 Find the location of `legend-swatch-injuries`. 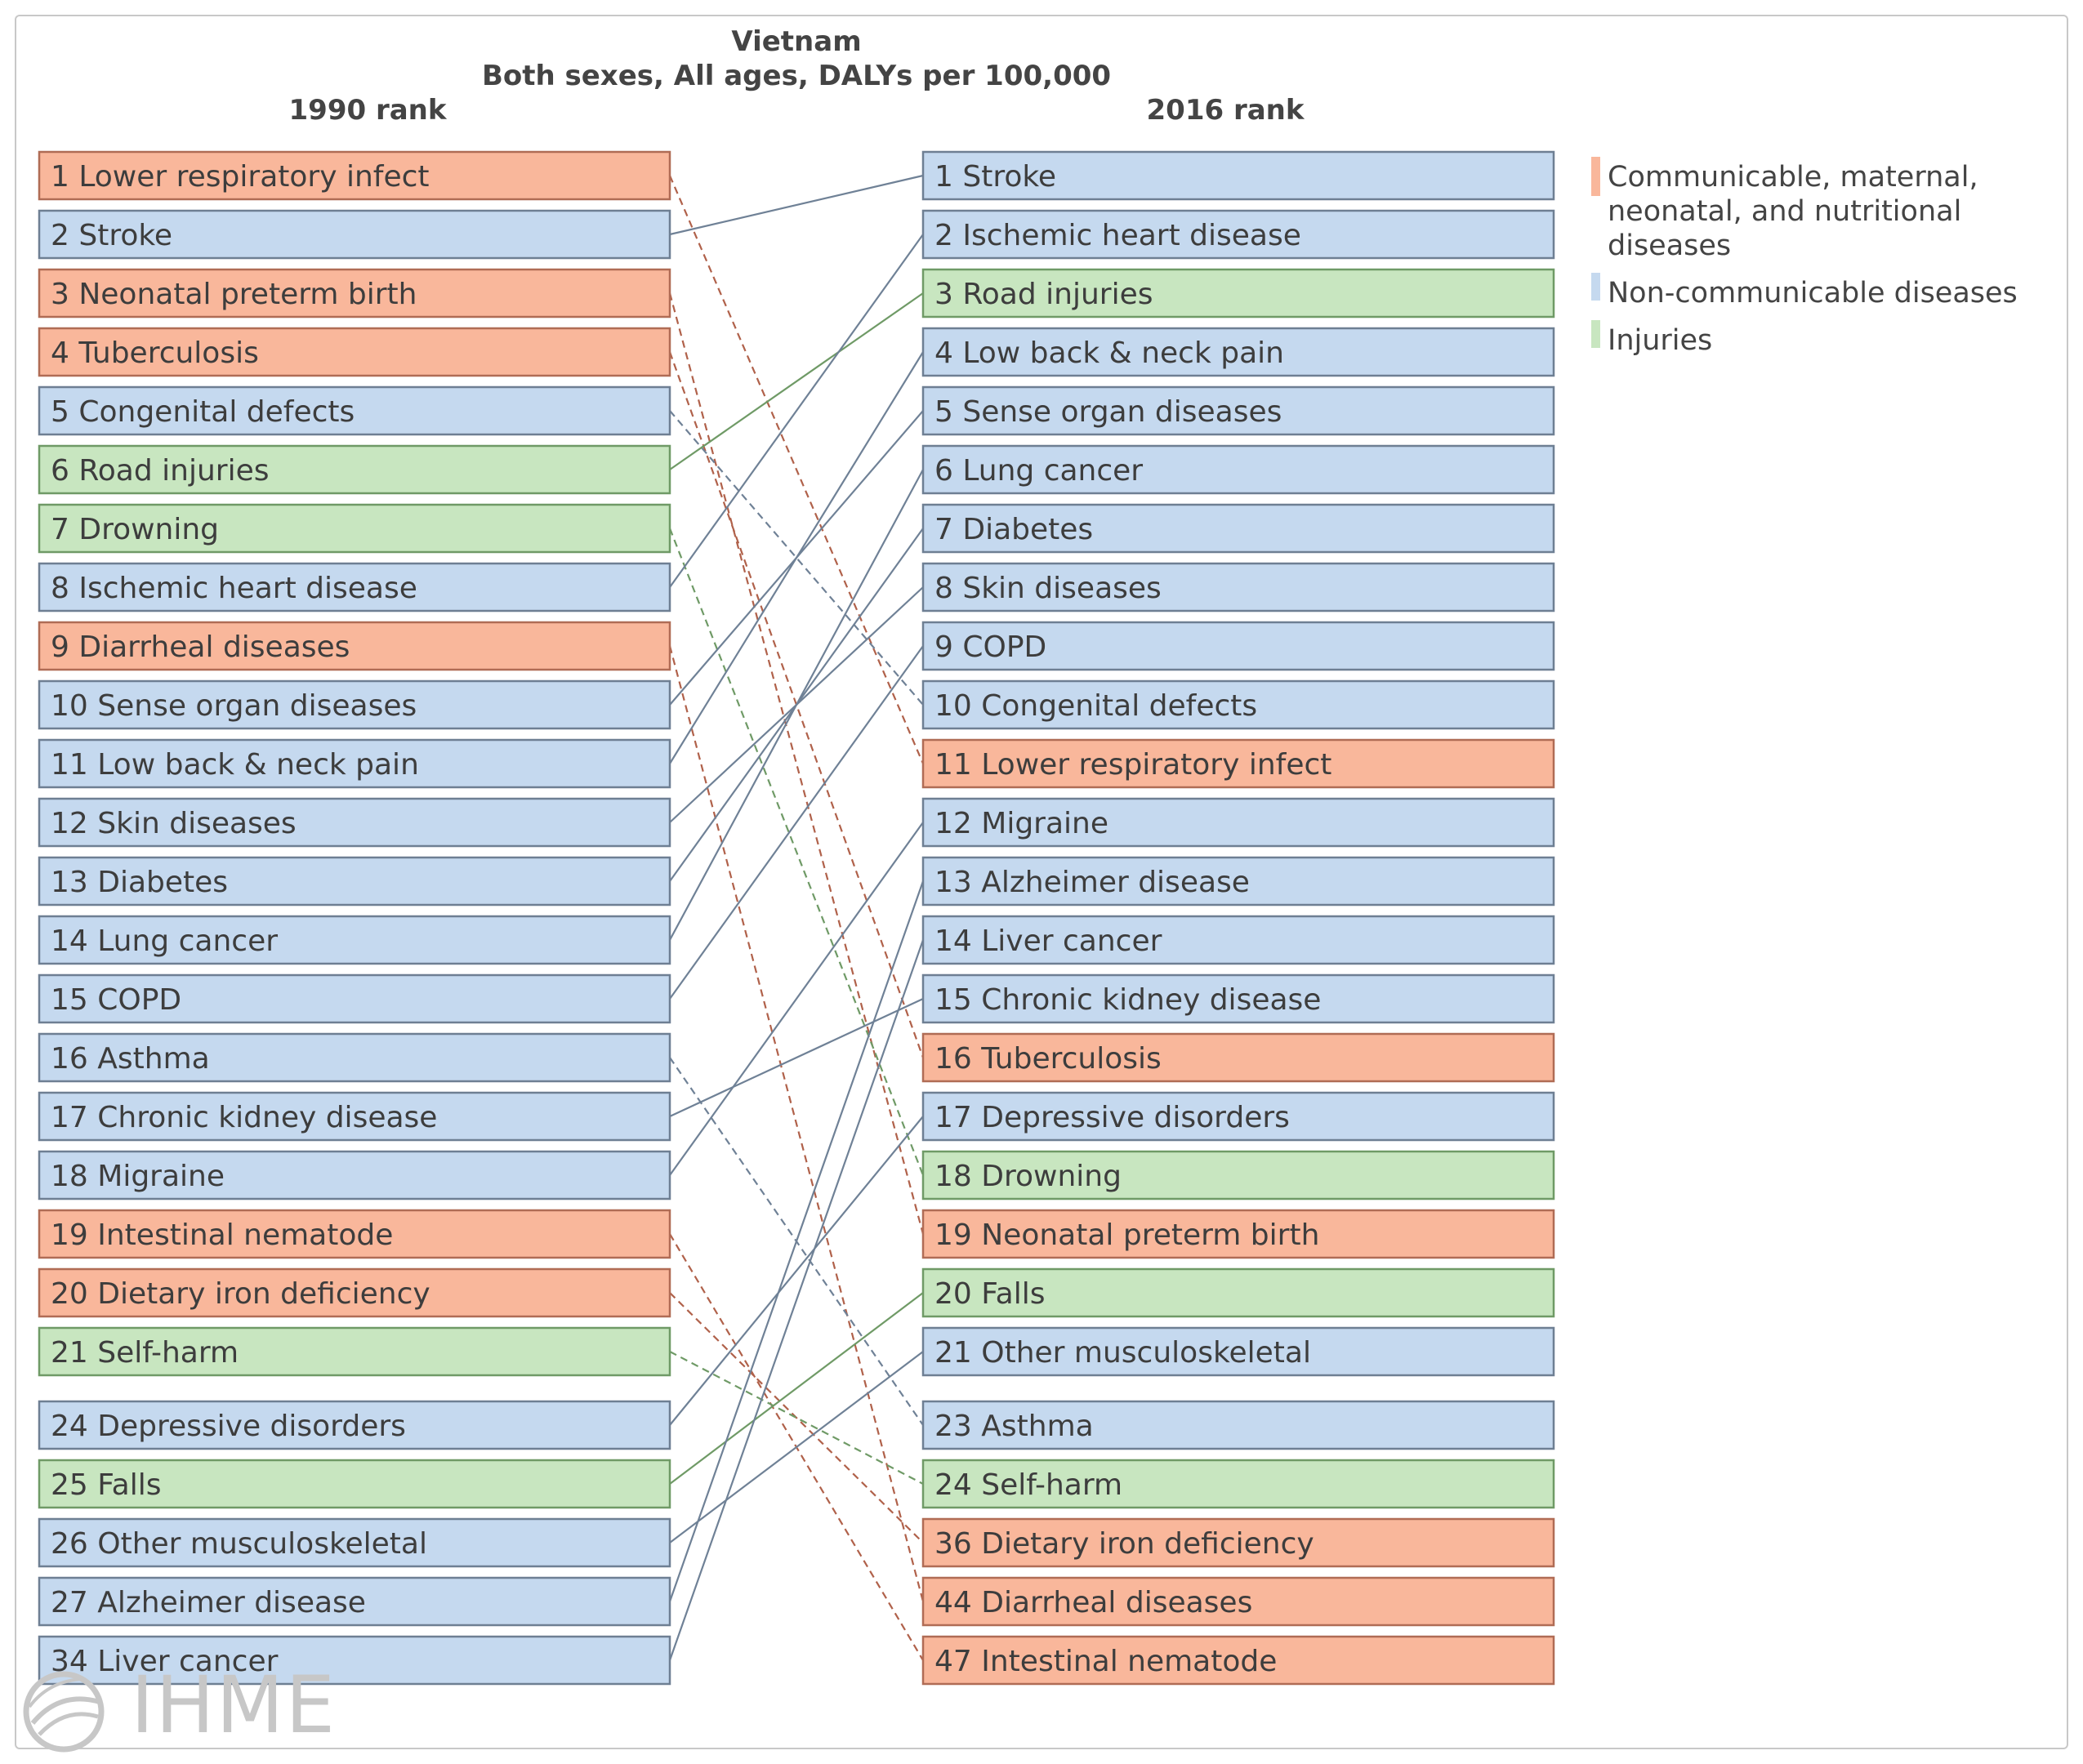

legend-swatch-injuries is located at coordinates (1595, 334).